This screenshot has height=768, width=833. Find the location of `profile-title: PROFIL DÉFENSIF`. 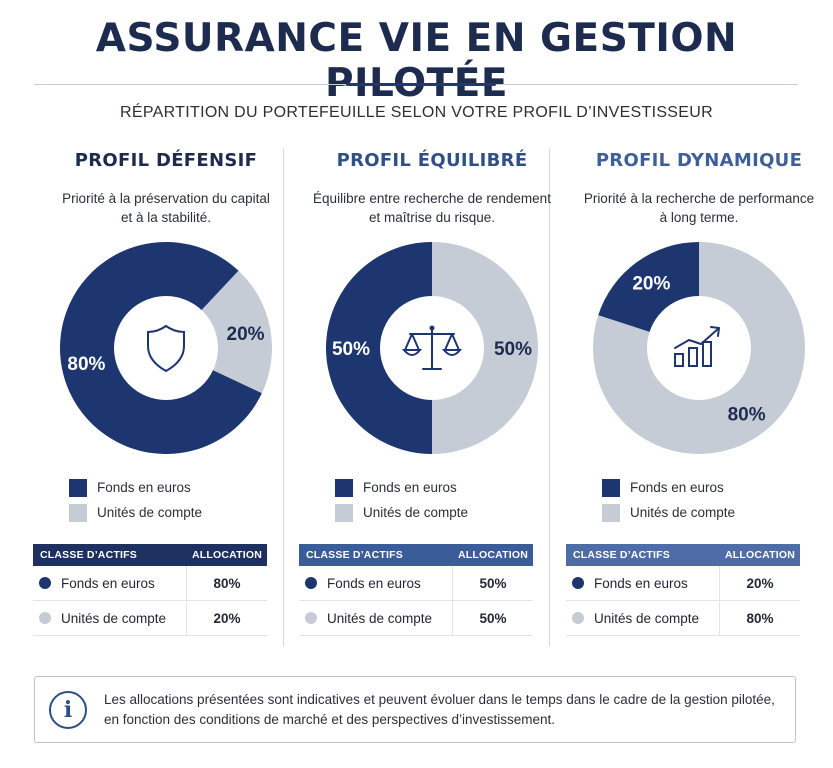

profile-title: PROFIL DÉFENSIF is located at coordinates (166, 160).